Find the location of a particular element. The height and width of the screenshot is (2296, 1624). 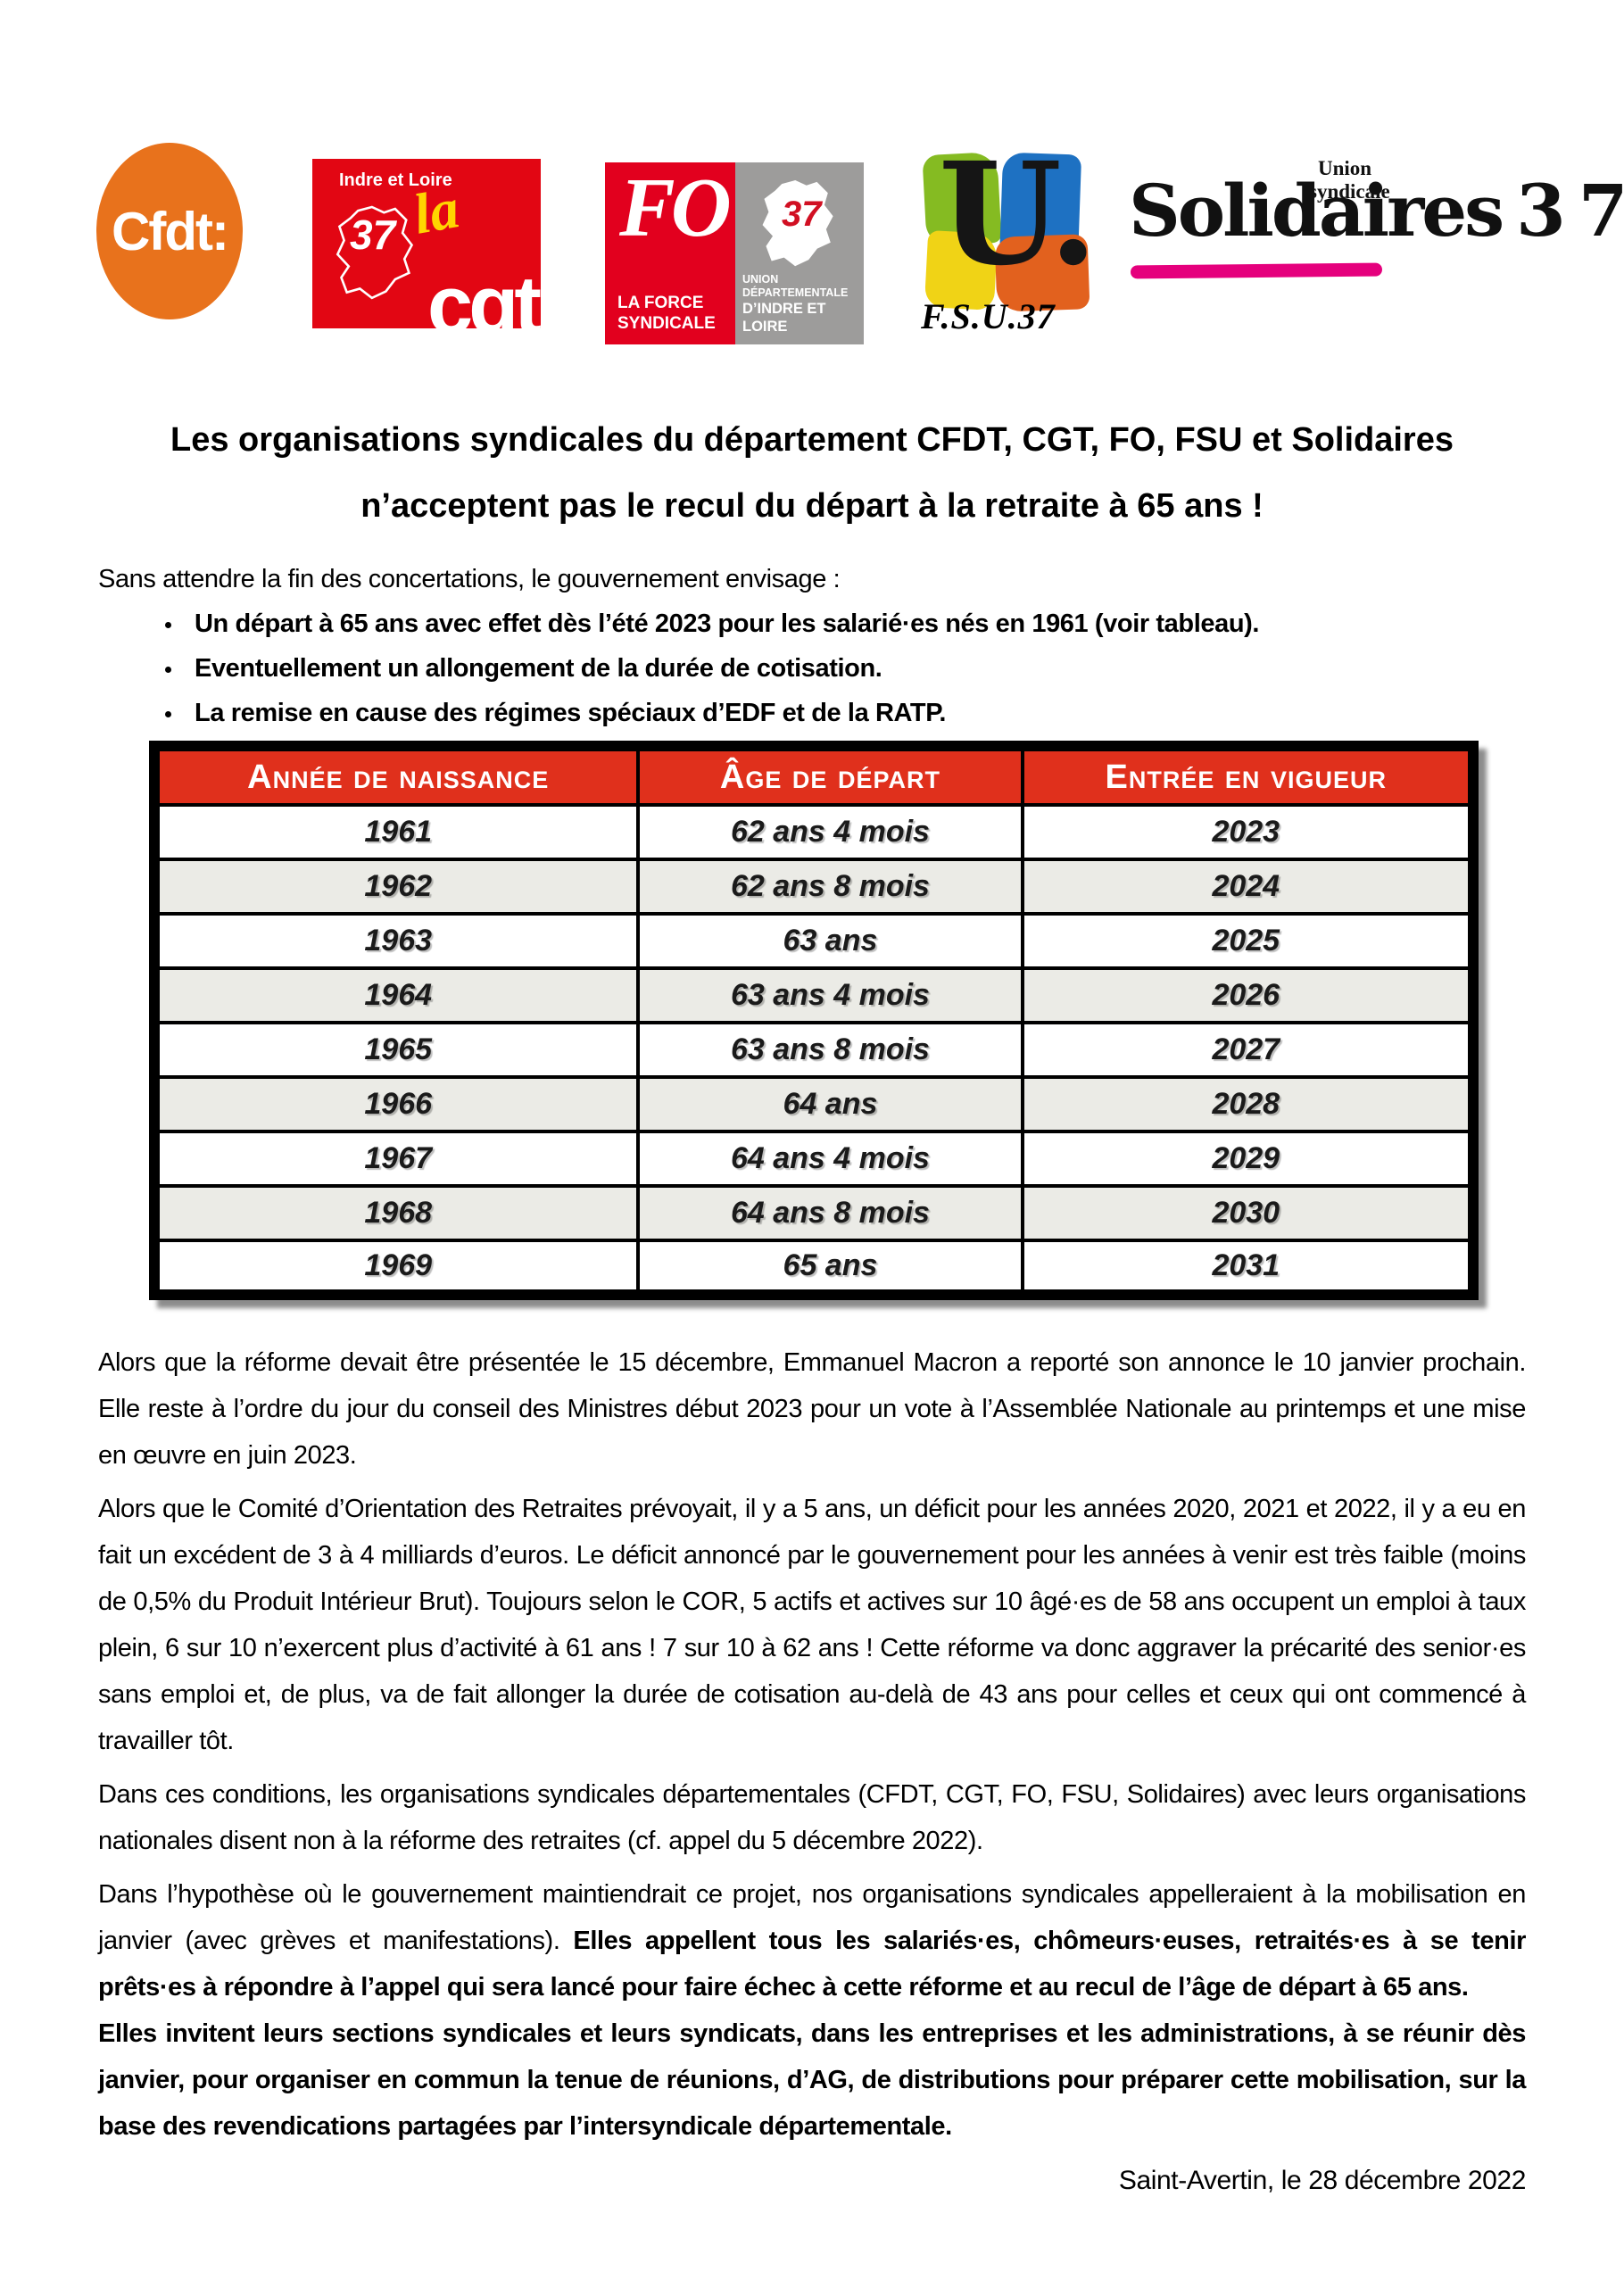

table-cell: 2029 is located at coordinates (1248, 1159).